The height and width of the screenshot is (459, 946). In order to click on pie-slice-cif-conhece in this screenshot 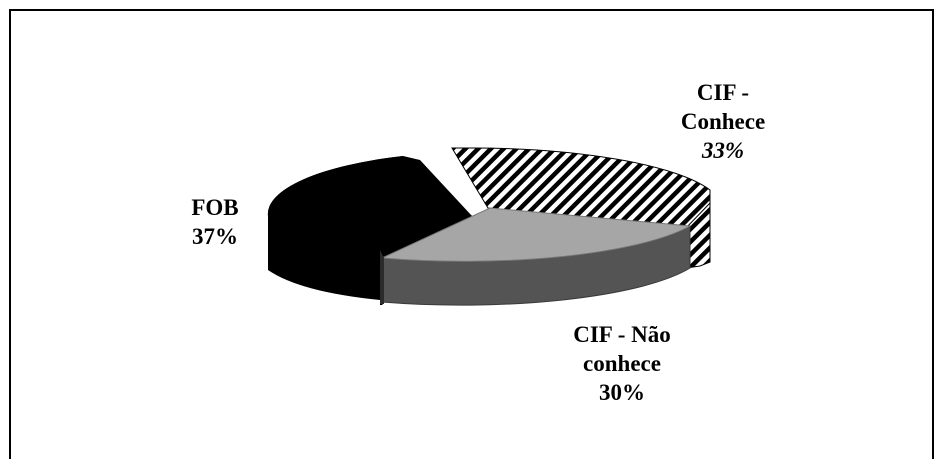, I will do `click(581, 188)`.